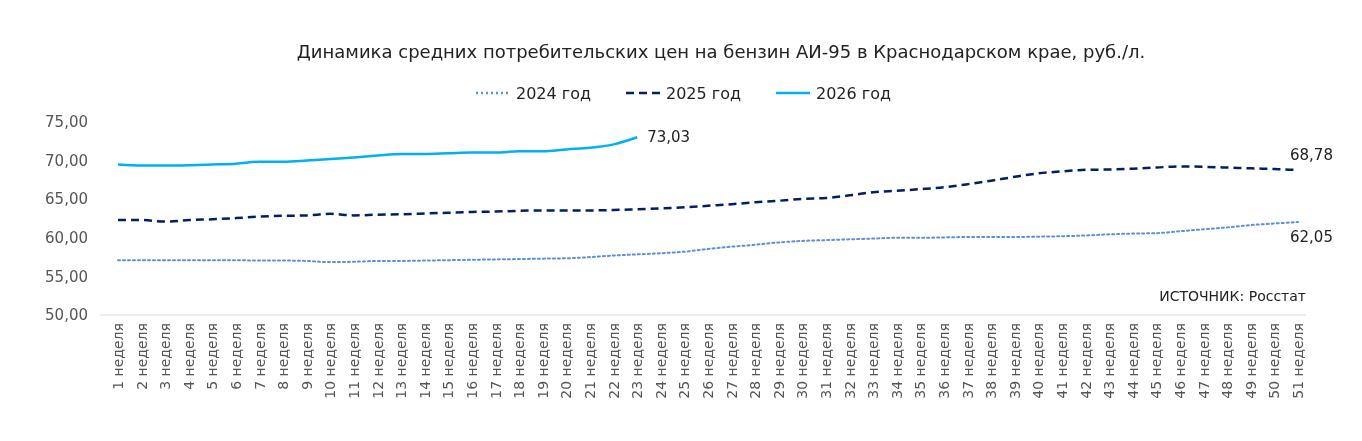 Image resolution: width=1362 pixels, height=441 pixels. What do you see at coordinates (920, 361) in the screenshot?
I see `x-tick-label: 35 неделя` at bounding box center [920, 361].